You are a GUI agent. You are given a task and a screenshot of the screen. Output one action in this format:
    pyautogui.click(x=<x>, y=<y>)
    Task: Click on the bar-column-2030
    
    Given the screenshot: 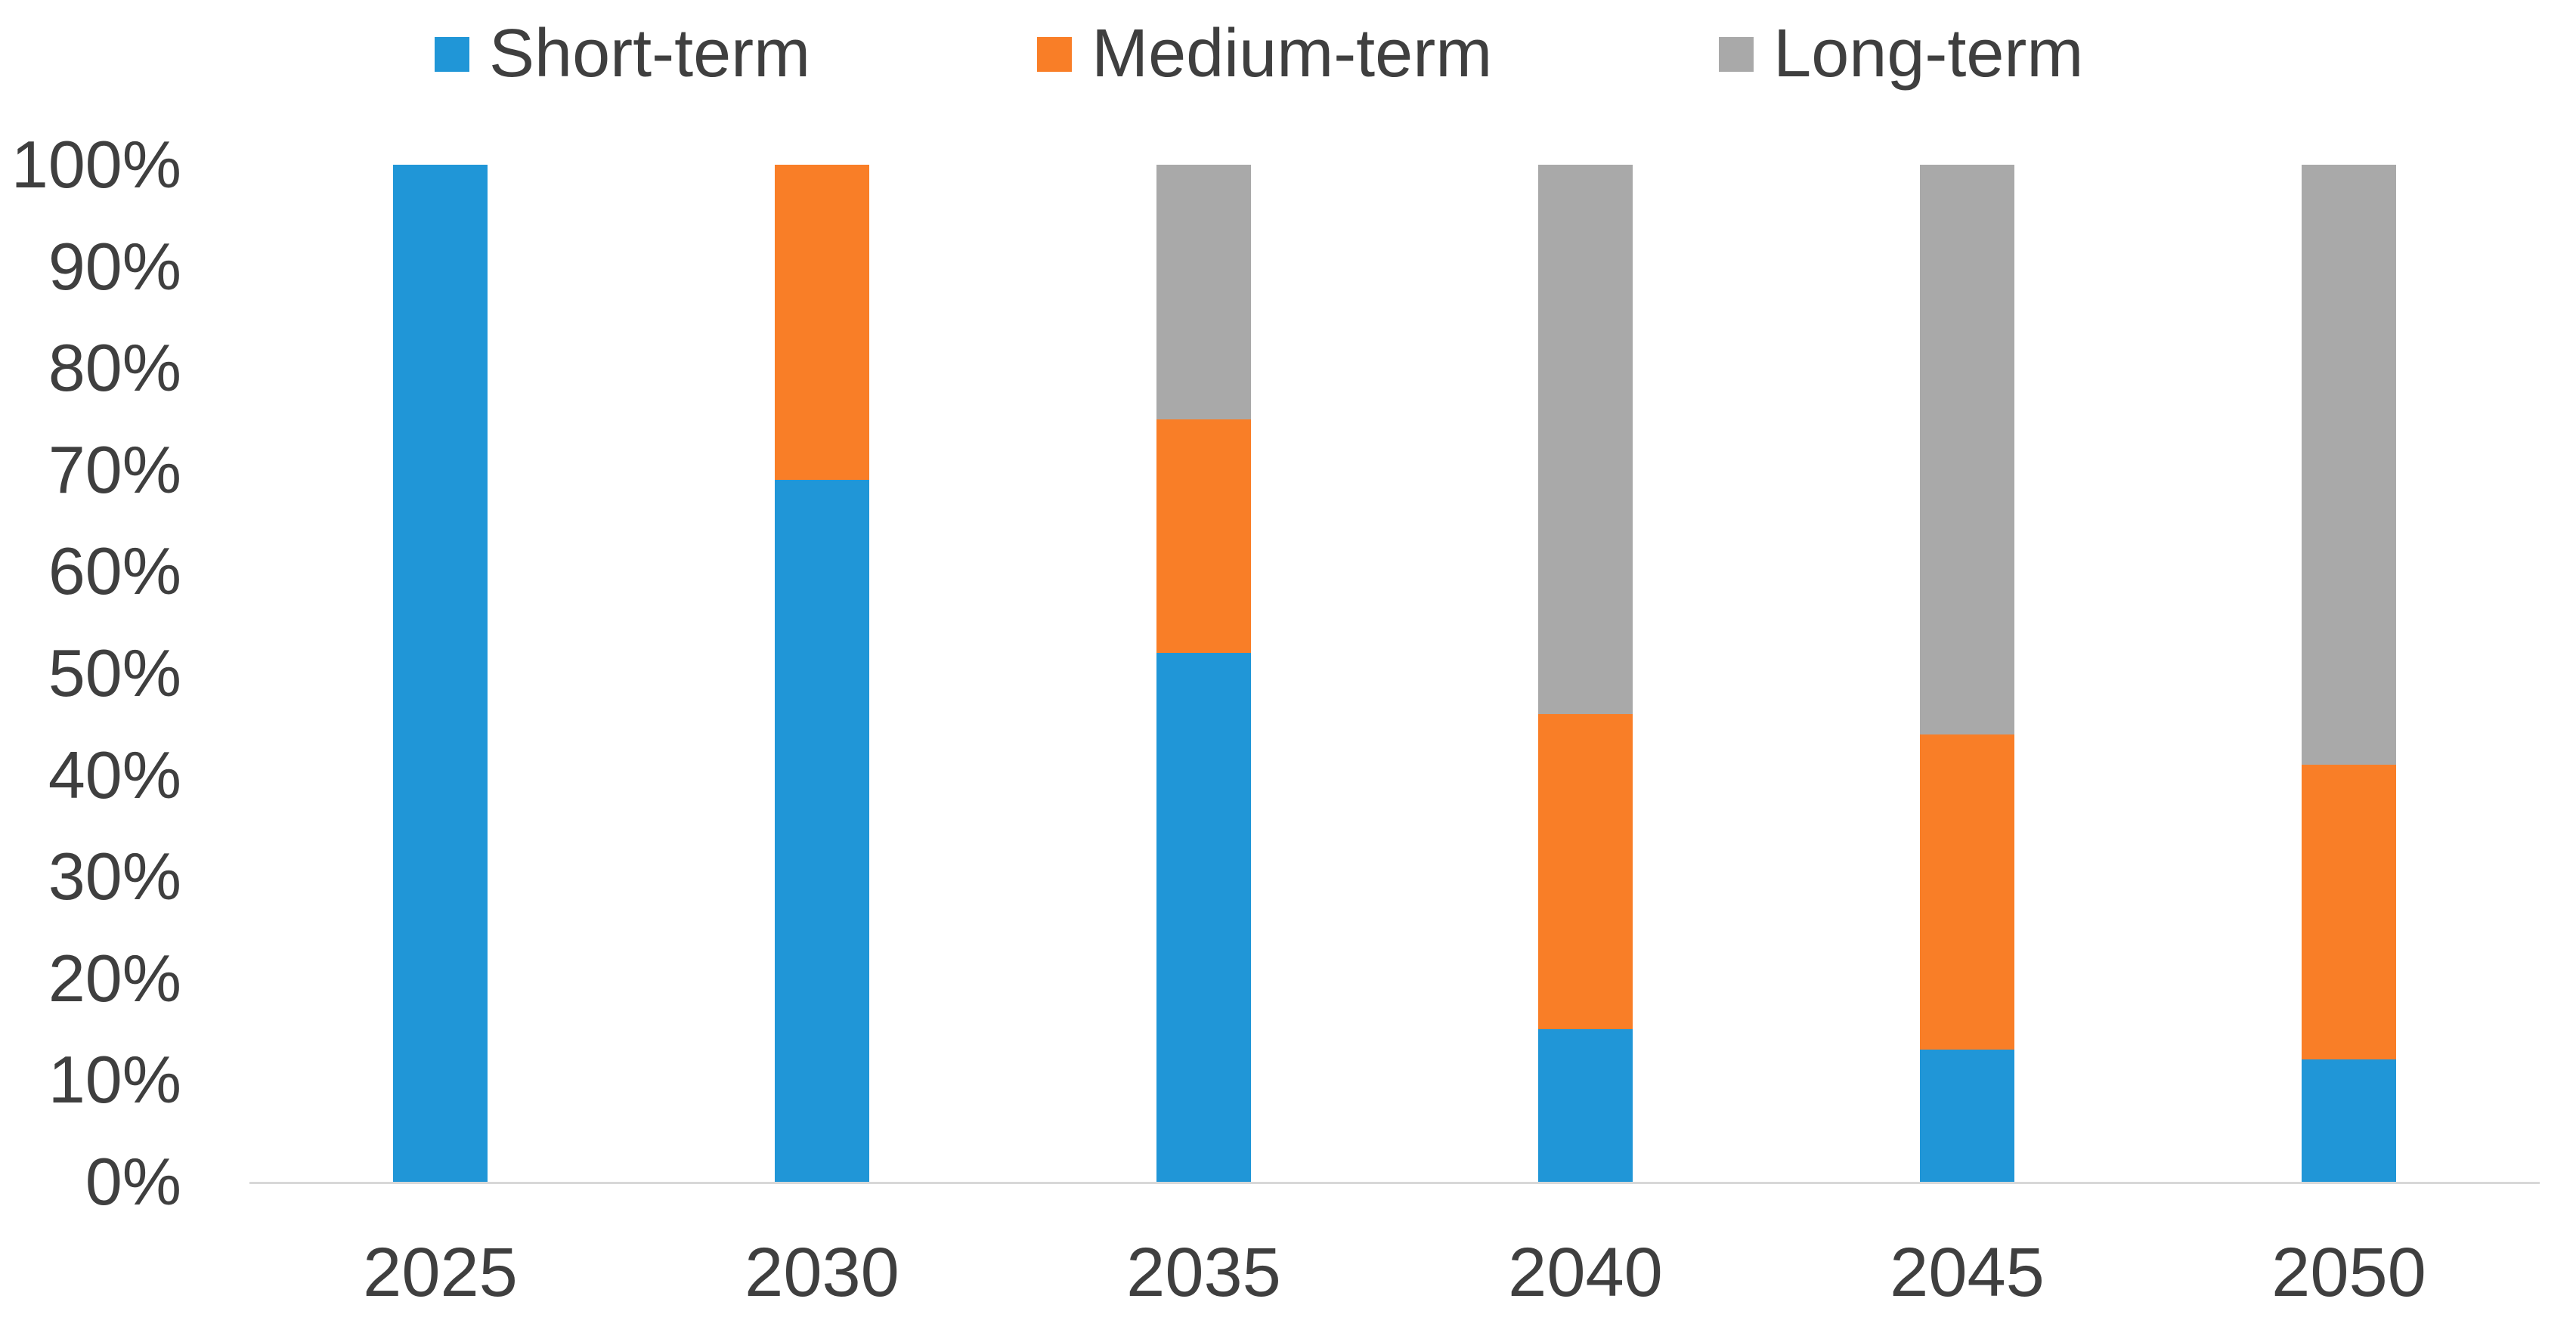 What is the action you would take?
    pyautogui.click(x=822, y=673)
    